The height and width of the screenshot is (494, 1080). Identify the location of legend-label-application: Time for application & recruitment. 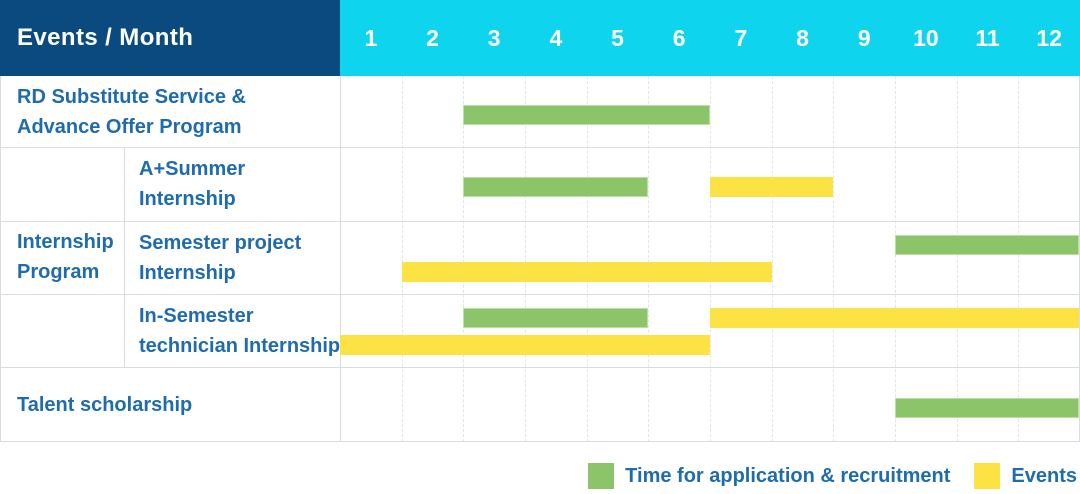
(788, 475).